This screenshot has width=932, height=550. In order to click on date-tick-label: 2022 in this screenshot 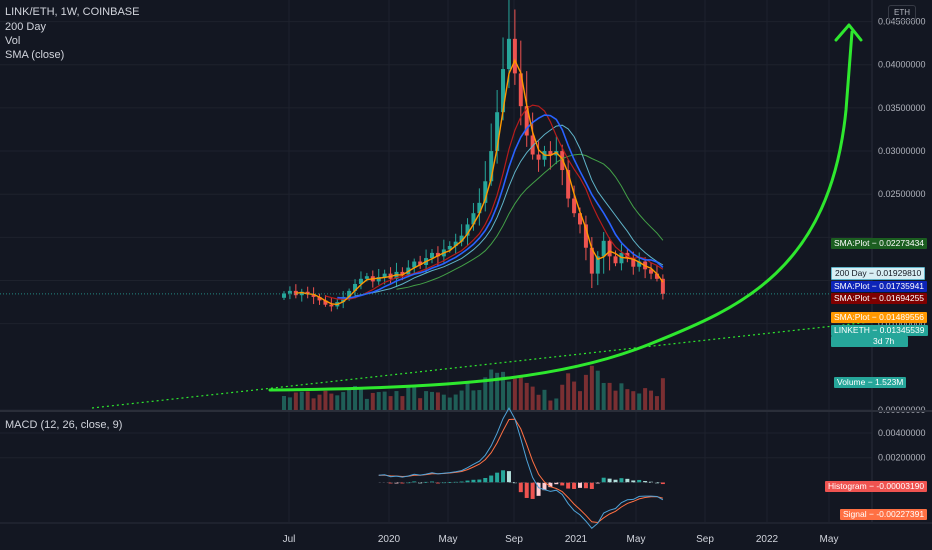, I will do `click(767, 539)`.